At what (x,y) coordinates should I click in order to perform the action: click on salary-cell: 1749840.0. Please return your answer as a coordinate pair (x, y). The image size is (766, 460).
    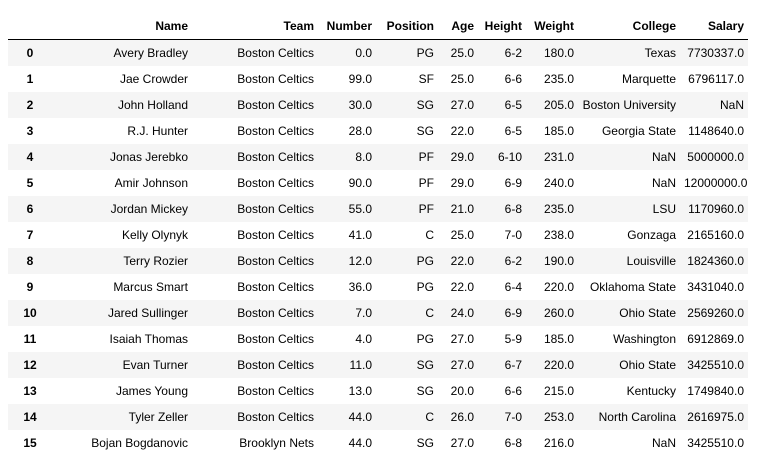
    Looking at the image, I should click on (715, 391).